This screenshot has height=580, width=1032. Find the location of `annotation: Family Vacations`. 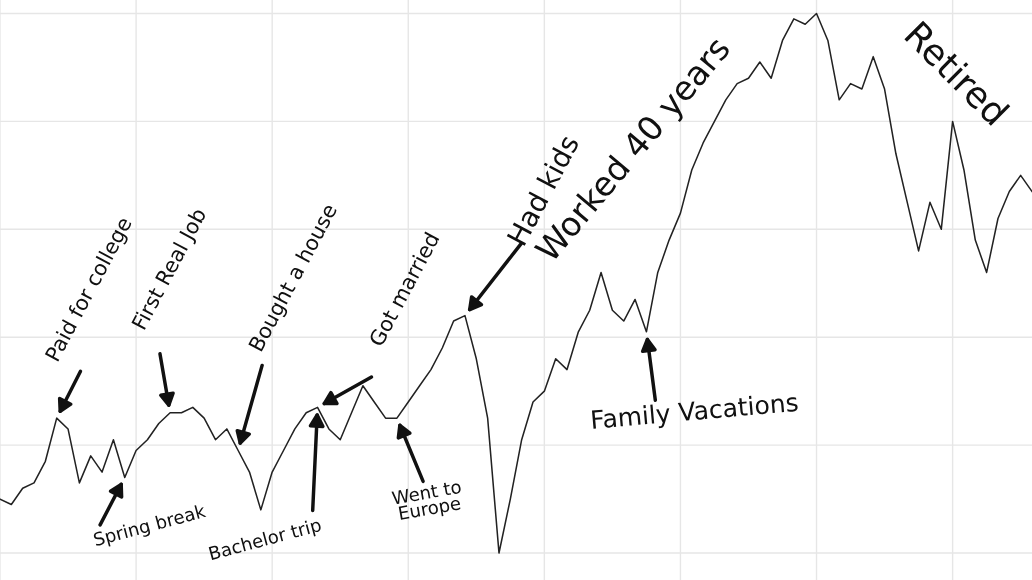

annotation: Family Vacations is located at coordinates (695, 412).